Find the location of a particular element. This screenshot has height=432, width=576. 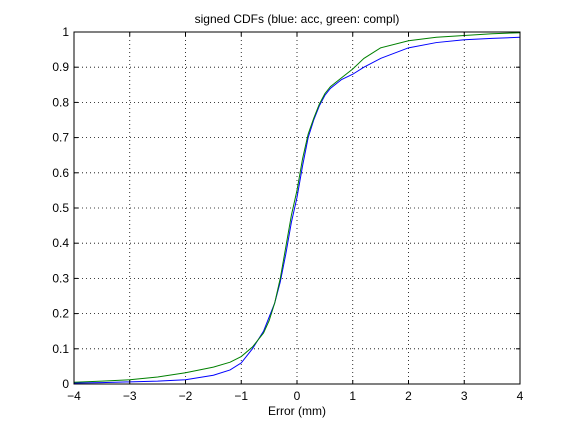

x-tick-label: −2 is located at coordinates (186, 396).